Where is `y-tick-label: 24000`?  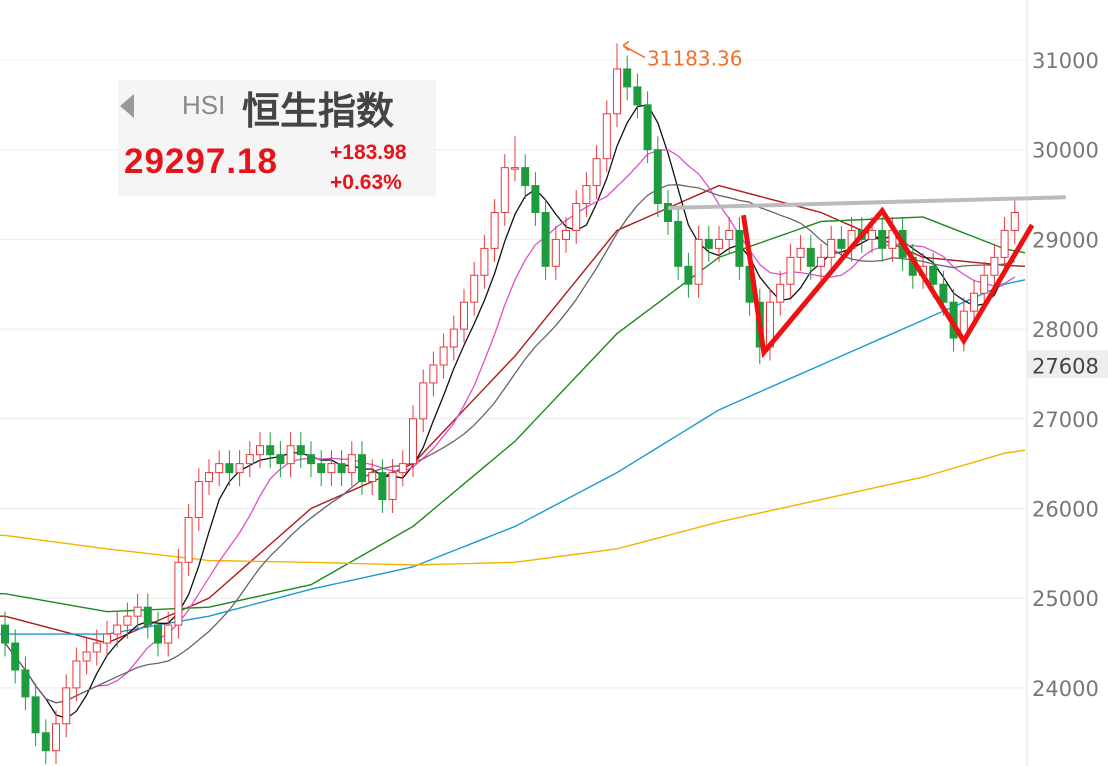
y-tick-label: 24000 is located at coordinates (1065, 689).